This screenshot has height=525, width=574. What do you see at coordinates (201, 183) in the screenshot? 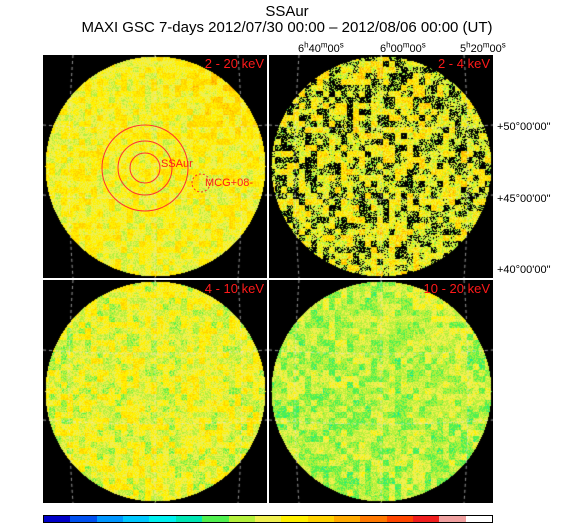
I see `nearby-source-circle` at bounding box center [201, 183].